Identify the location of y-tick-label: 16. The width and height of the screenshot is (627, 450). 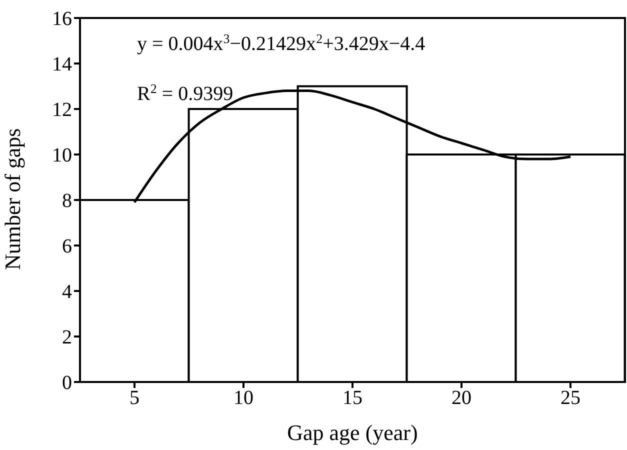
(62, 19).